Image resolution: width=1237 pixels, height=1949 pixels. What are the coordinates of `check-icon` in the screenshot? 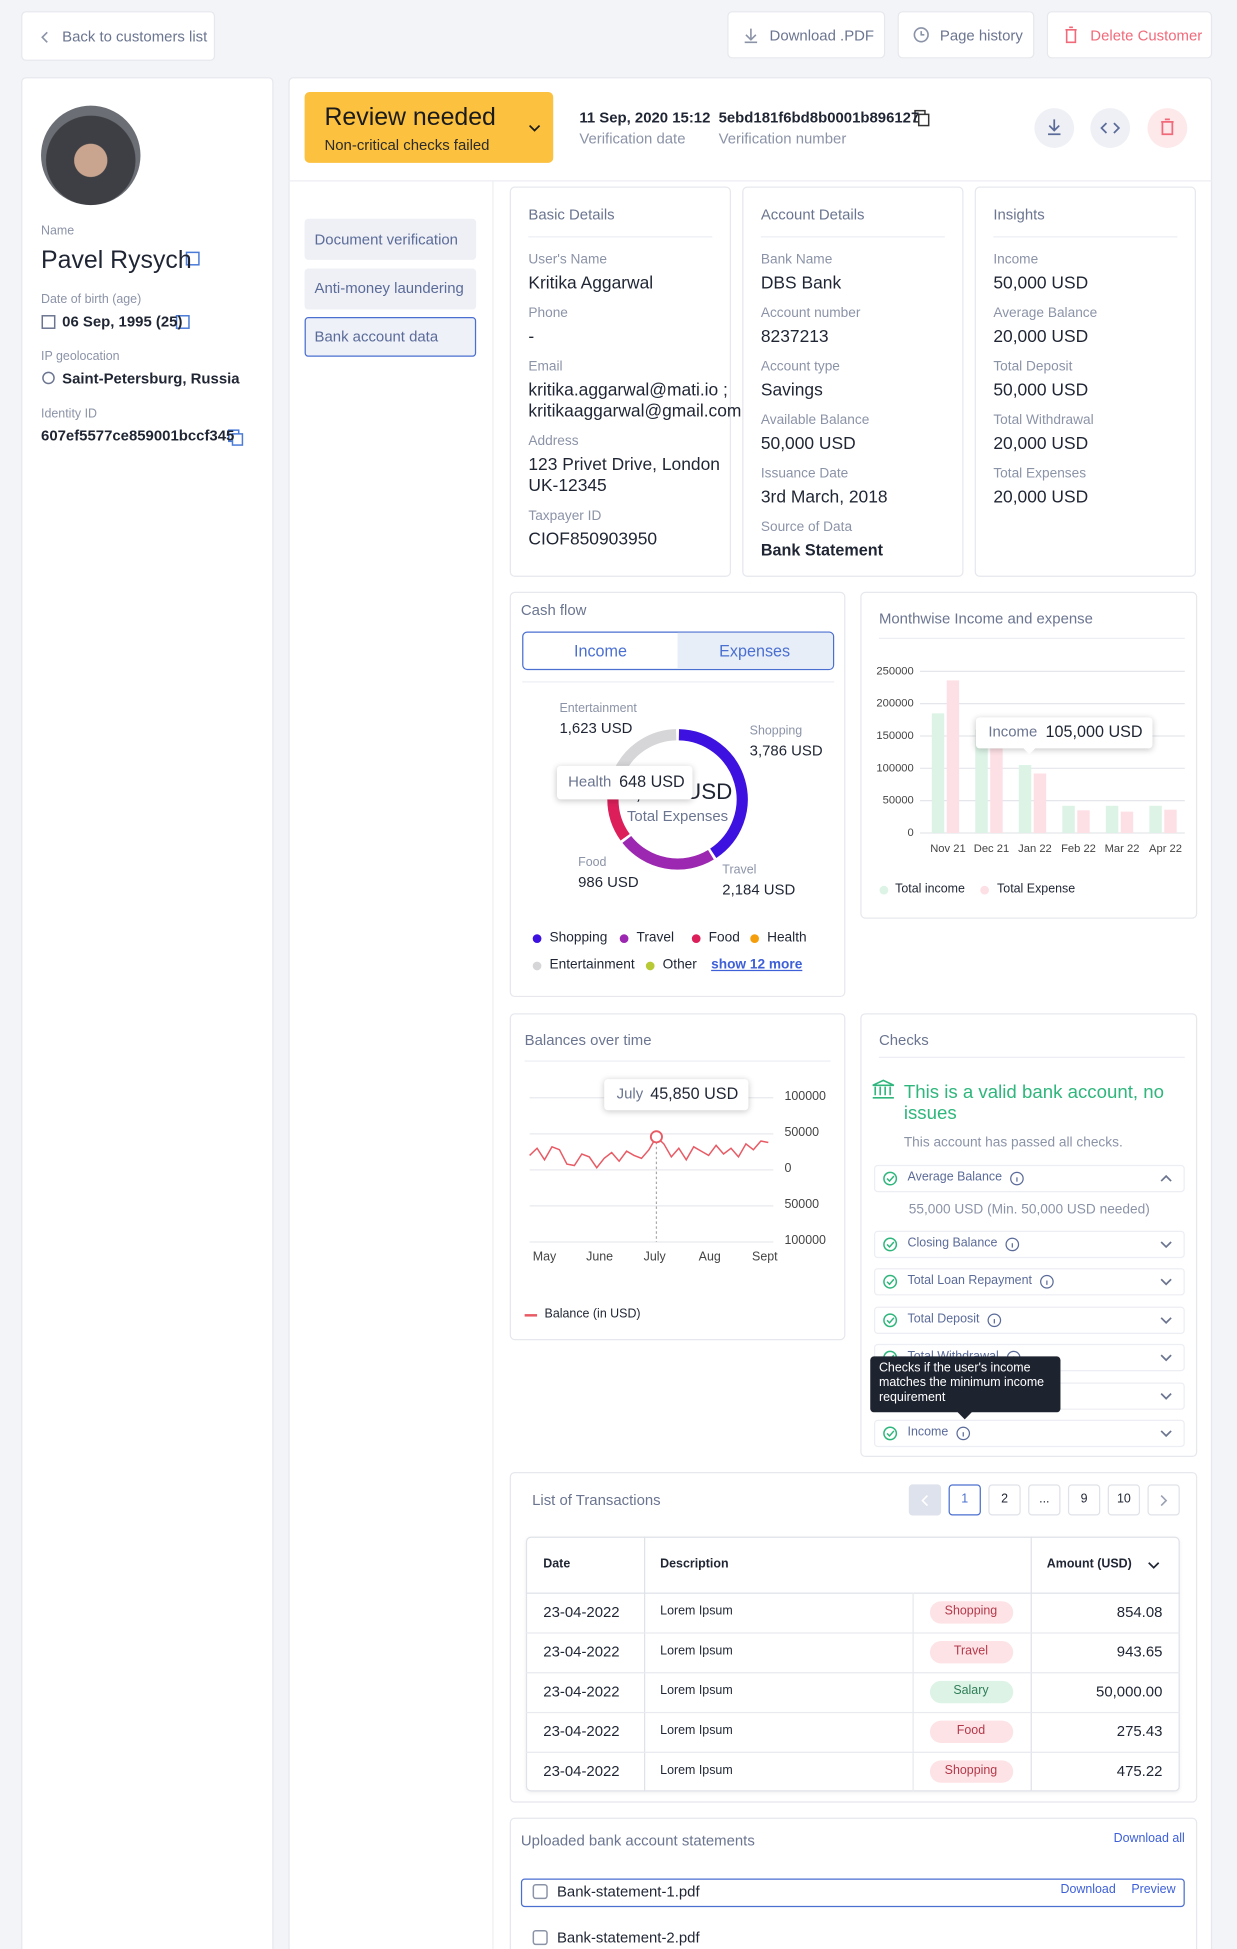 It's located at (890, 1320).